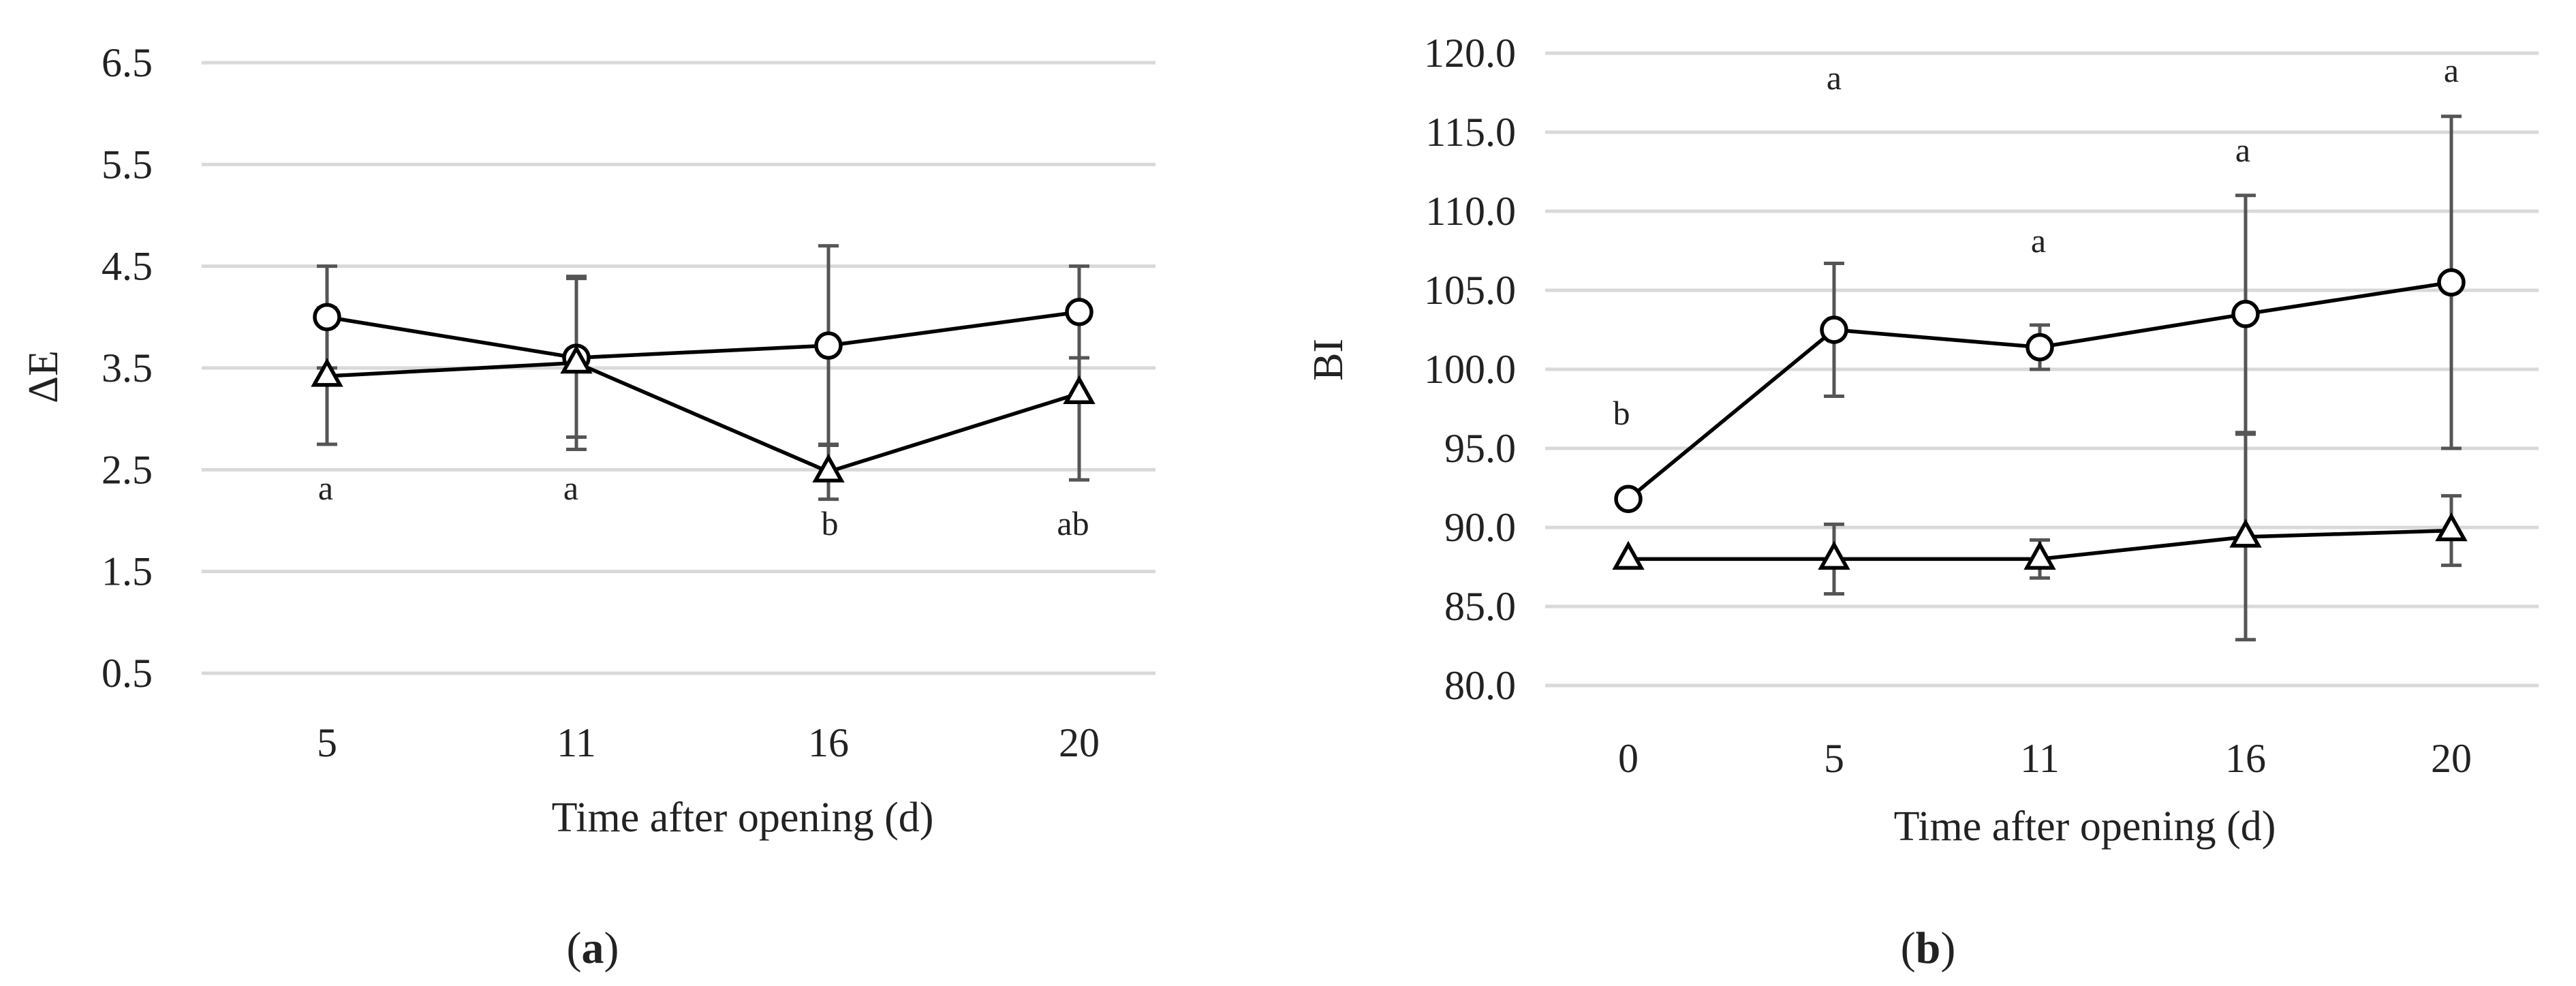 The width and height of the screenshot is (2576, 986). Describe the element at coordinates (127, 63) in the screenshot. I see `y-tick-label: 6.5` at that location.